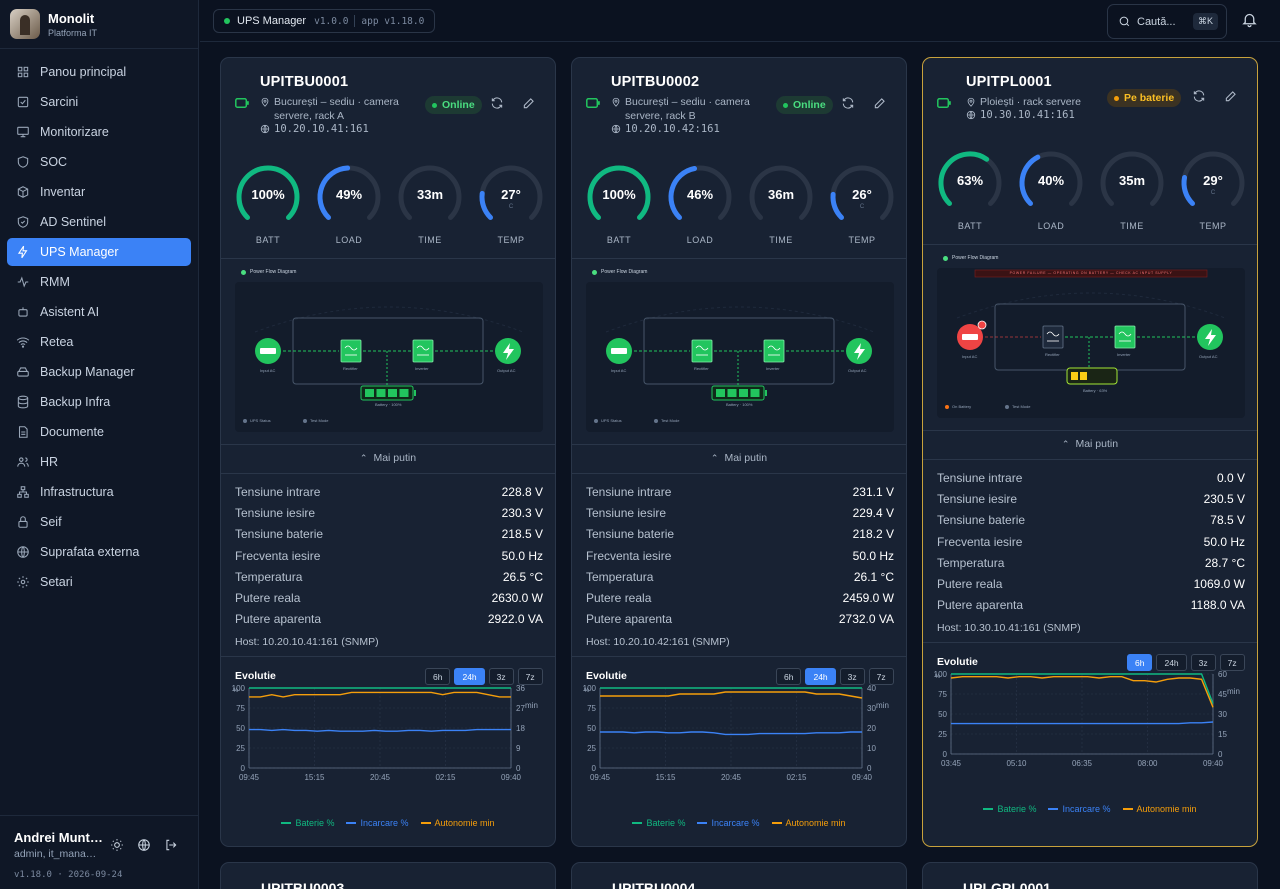 This screenshot has width=1280, height=889. Describe the element at coordinates (781, 197) in the screenshot. I see `gauge-time: 36m` at that location.